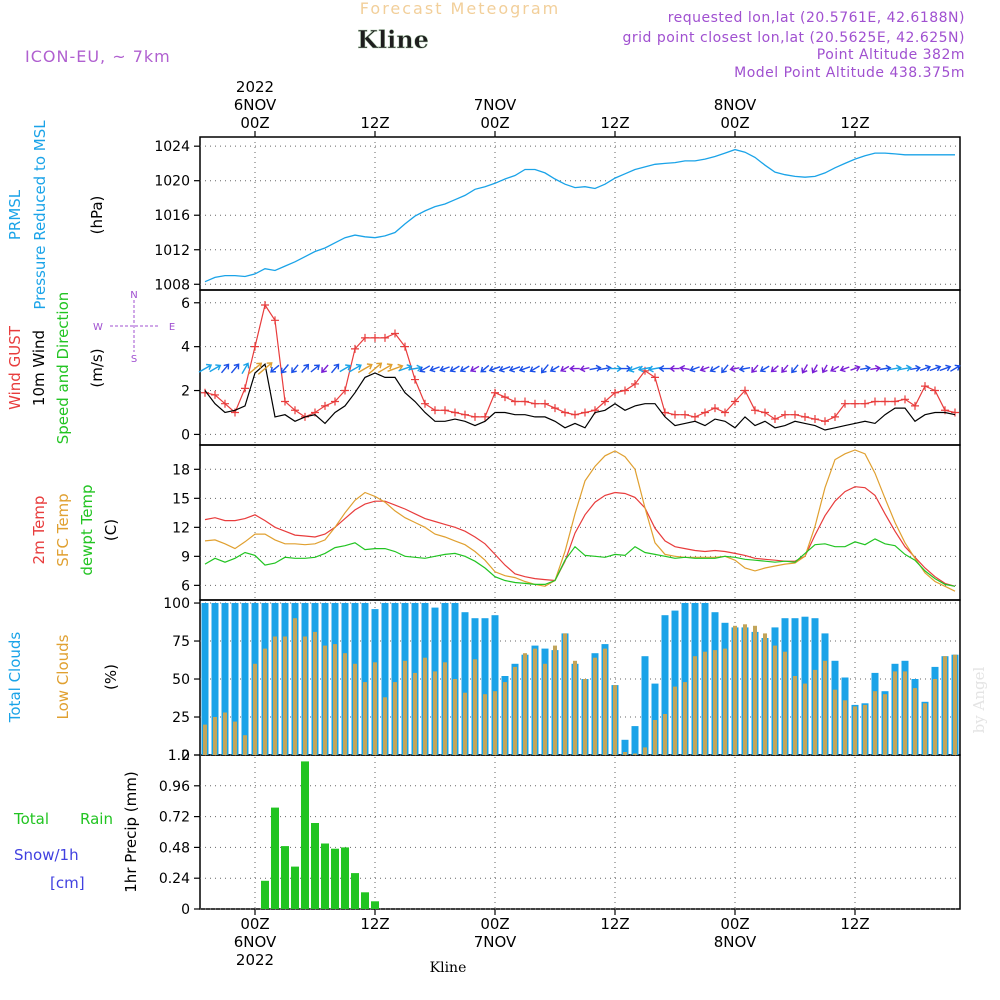  I want to click on y-tick-label: 1012, so click(172, 251).